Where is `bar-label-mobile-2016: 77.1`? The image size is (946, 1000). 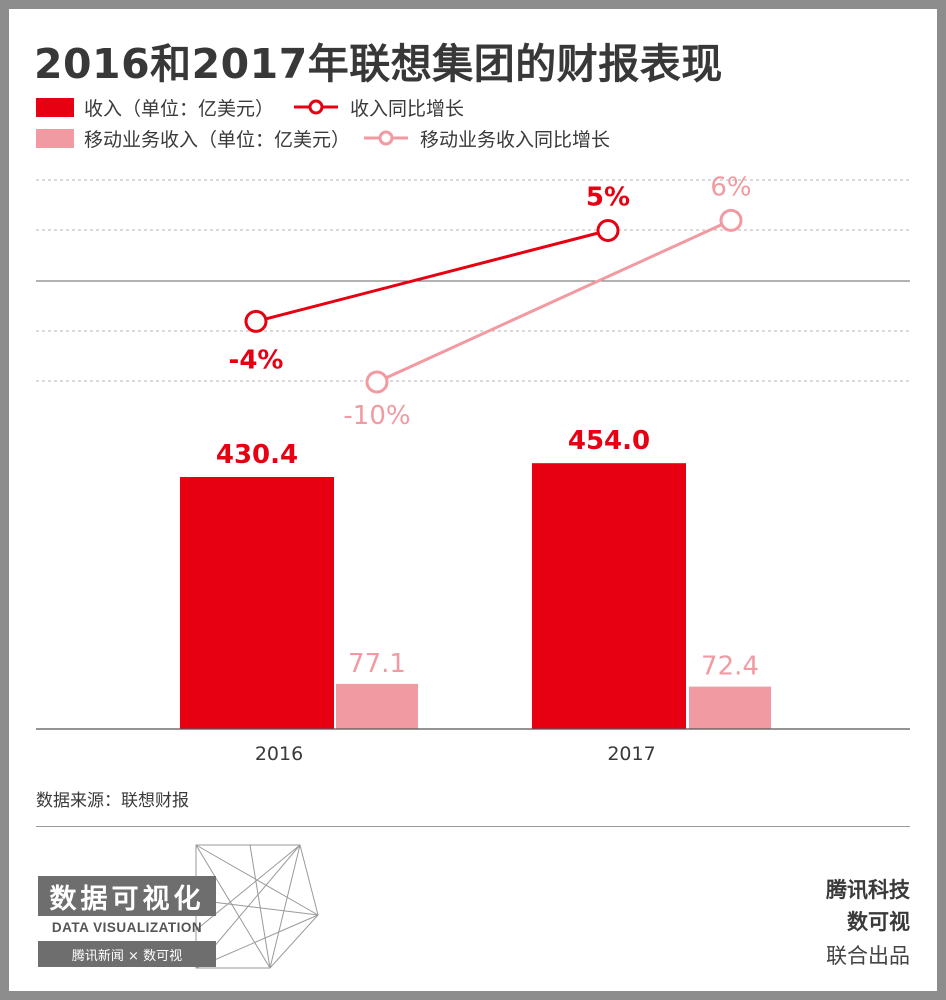
bar-label-mobile-2016: 77.1 is located at coordinates (377, 664).